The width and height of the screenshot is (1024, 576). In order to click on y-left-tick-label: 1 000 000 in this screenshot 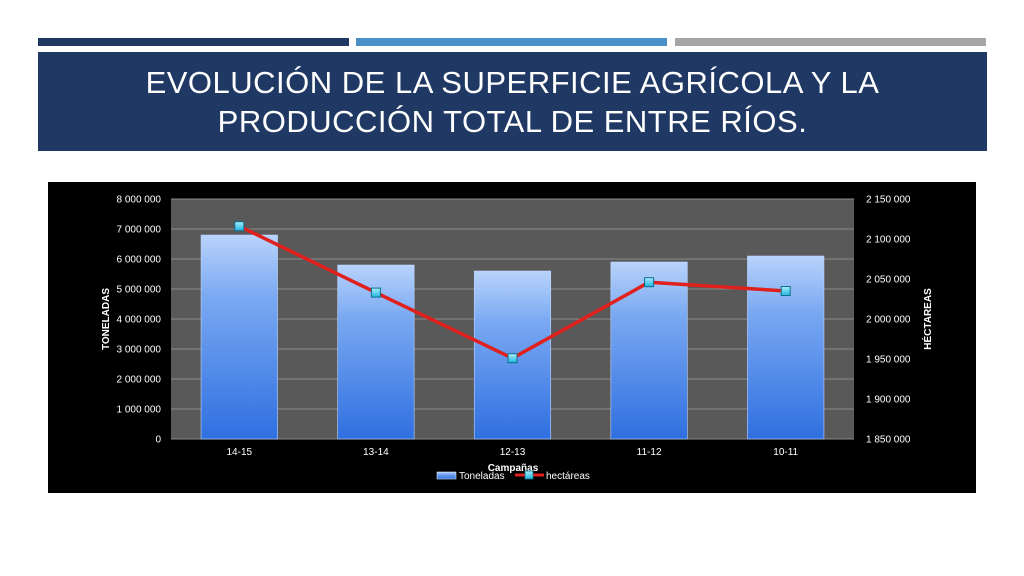, I will do `click(139, 410)`.